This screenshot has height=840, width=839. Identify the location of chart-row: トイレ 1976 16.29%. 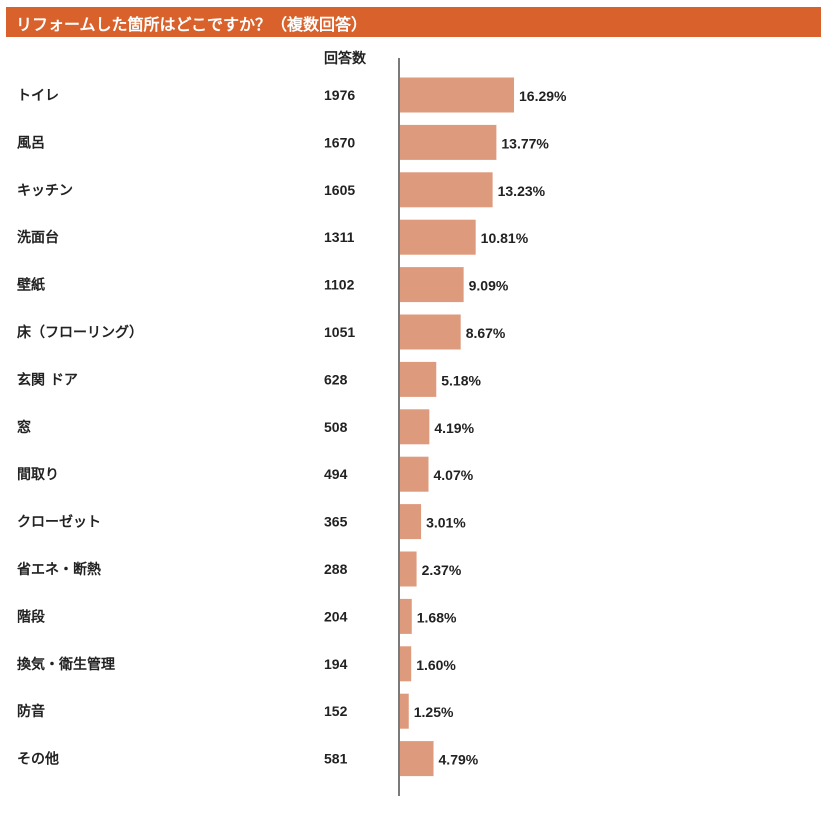
(292, 95).